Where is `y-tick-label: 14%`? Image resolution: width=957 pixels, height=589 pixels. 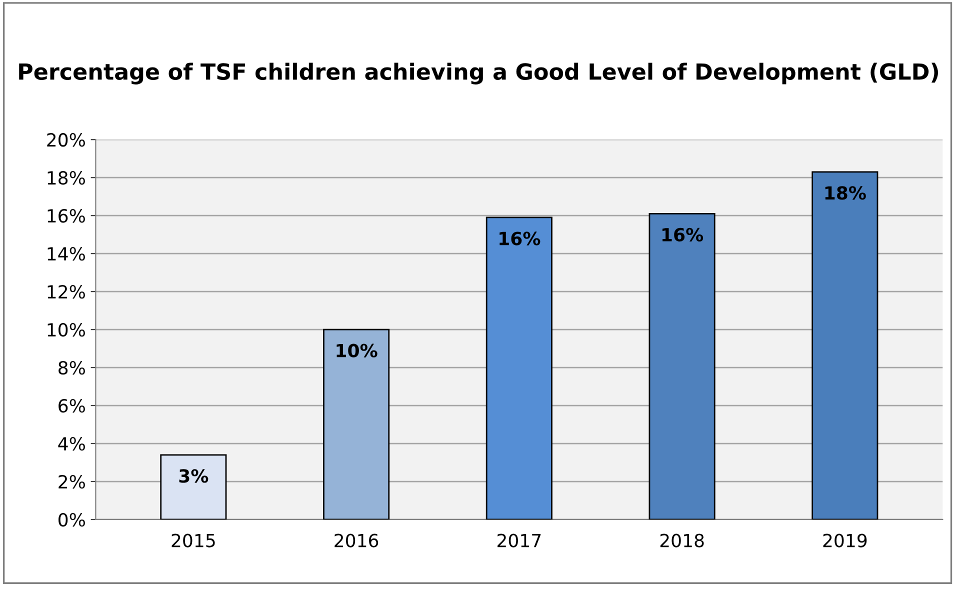 y-tick-label: 14% is located at coordinates (66, 254).